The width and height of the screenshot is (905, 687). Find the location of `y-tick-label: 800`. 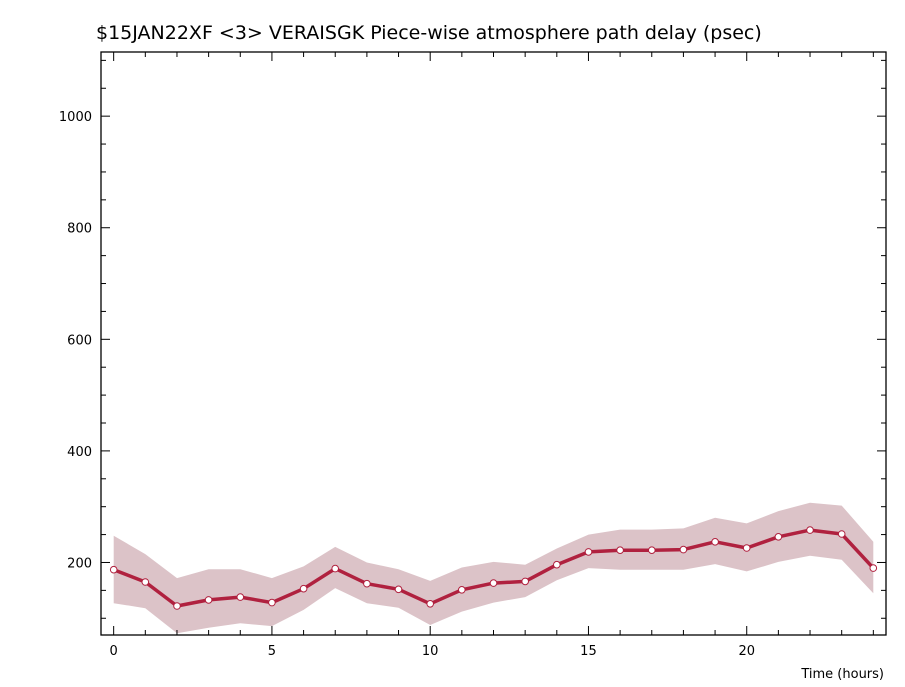

y-tick-label: 800 is located at coordinates (79, 229).